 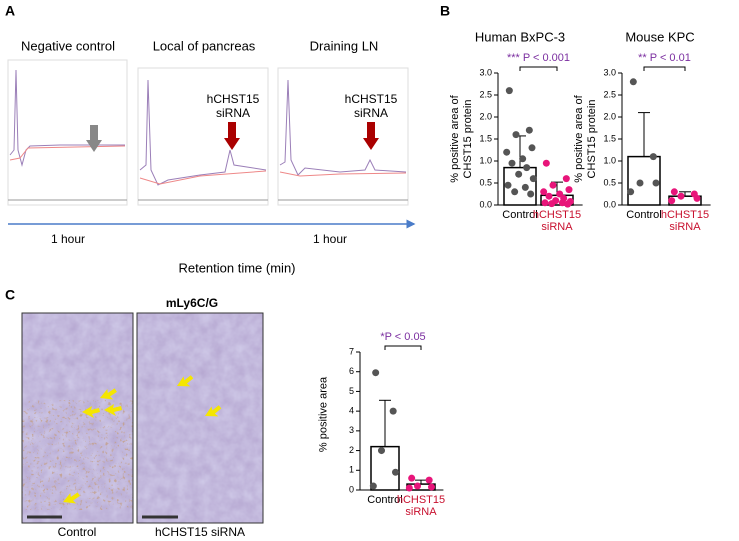 What do you see at coordinates (445, 11) in the screenshot?
I see `panel-label: B` at bounding box center [445, 11].